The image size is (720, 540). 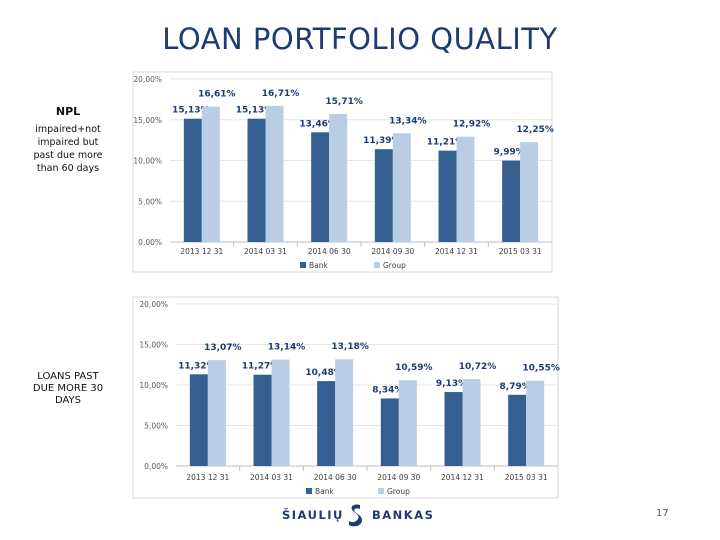 I want to click on npl-legend-swatch-bank, so click(x=303, y=265).